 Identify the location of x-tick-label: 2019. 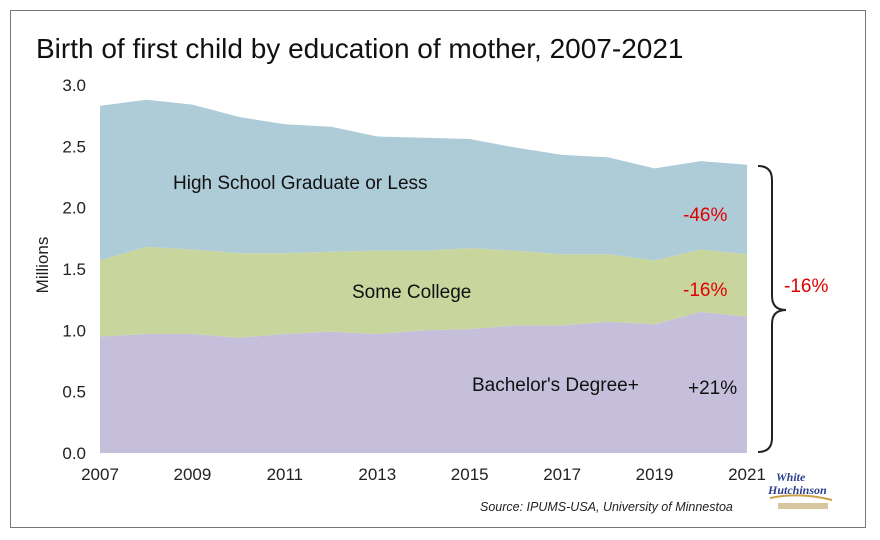
(655, 474).